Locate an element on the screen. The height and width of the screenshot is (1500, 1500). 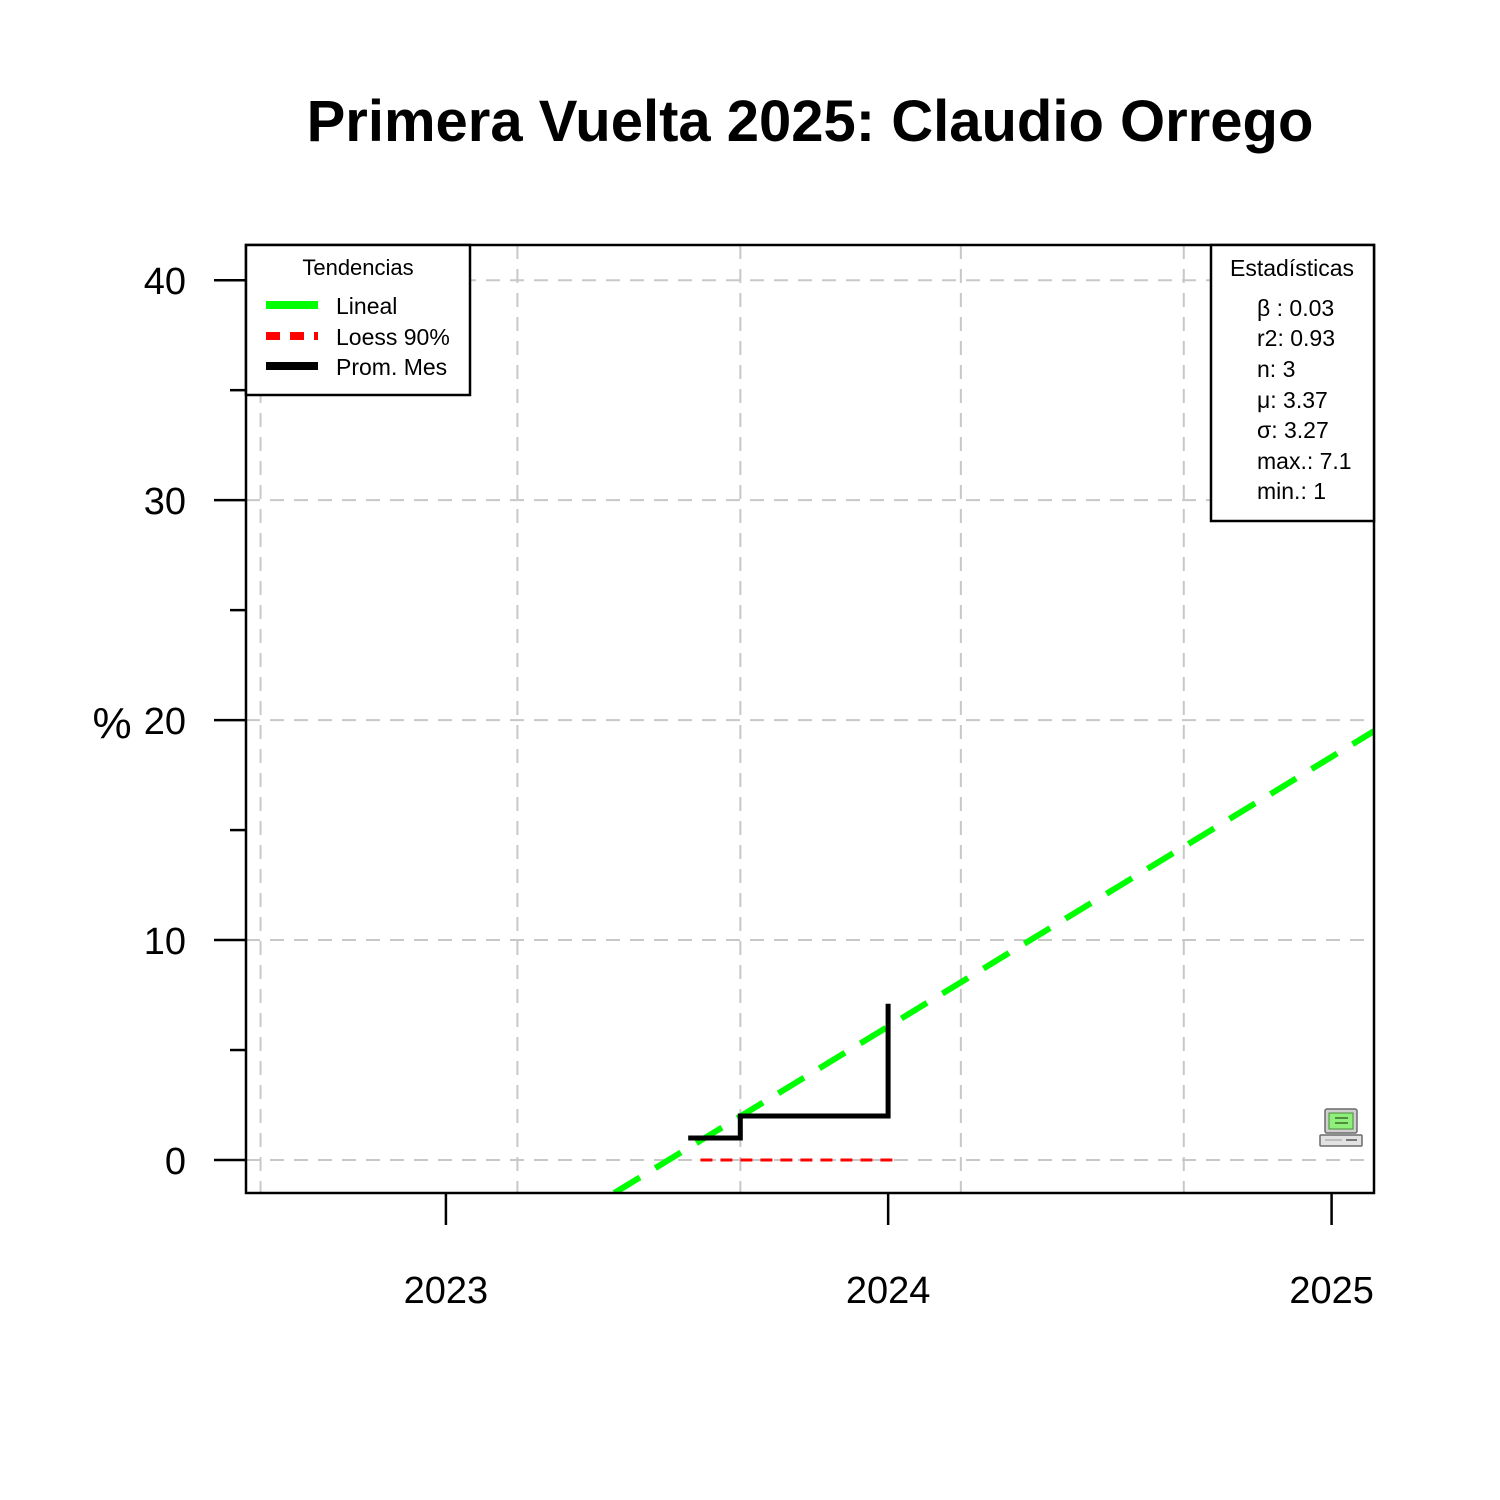
stat-line: max.: 7.1 is located at coordinates (1304, 461).